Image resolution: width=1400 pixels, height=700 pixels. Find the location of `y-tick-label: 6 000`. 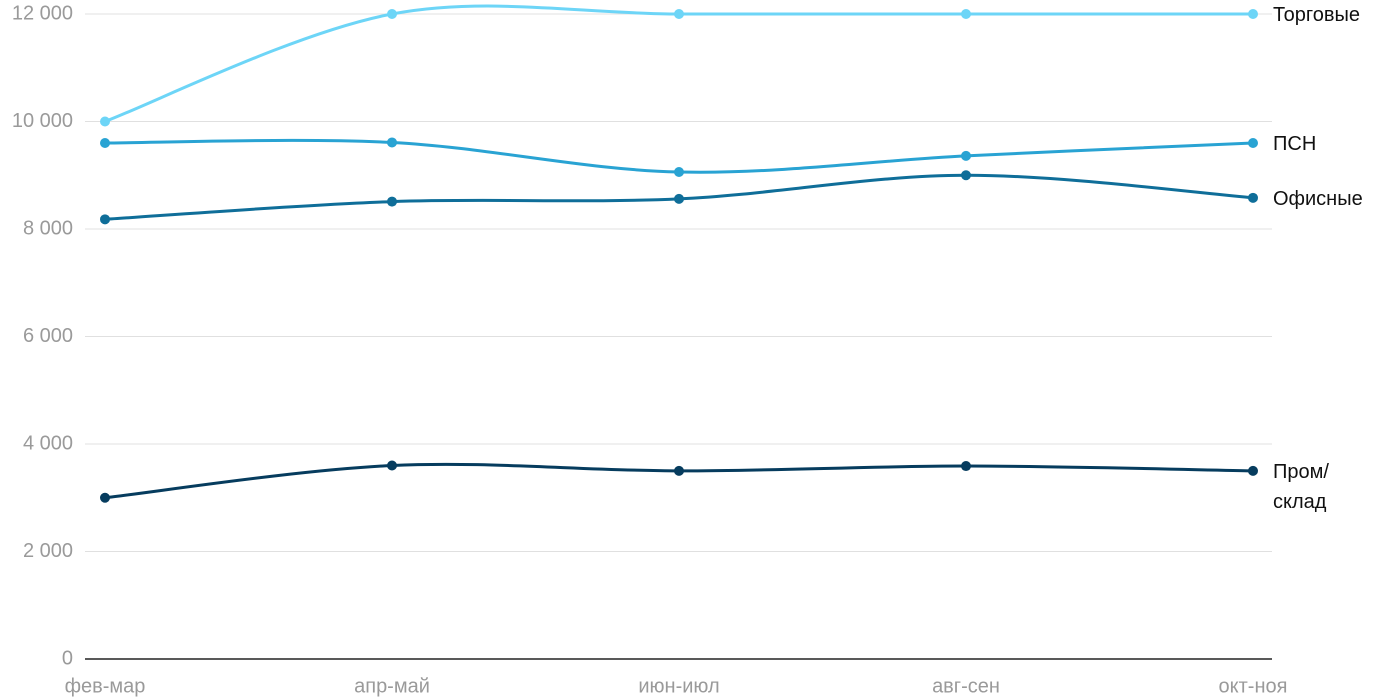

y-tick-label: 6 000 is located at coordinates (48, 336).